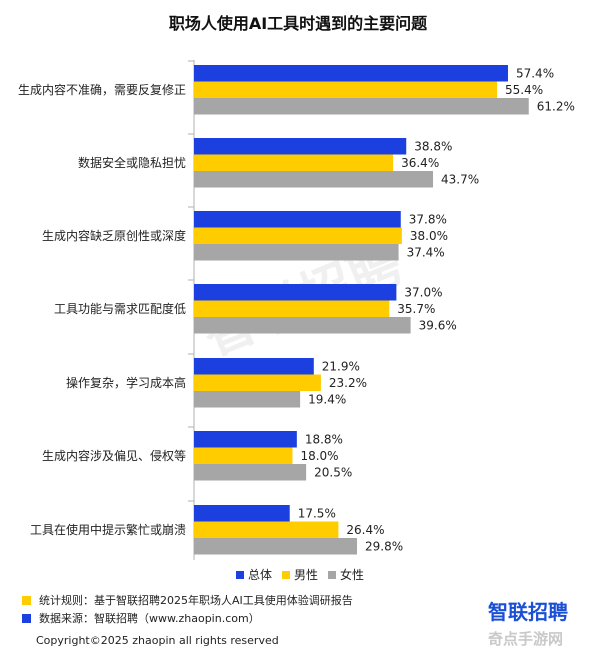  What do you see at coordinates (26, 618) in the screenshot?
I see `note-source-marker` at bounding box center [26, 618].